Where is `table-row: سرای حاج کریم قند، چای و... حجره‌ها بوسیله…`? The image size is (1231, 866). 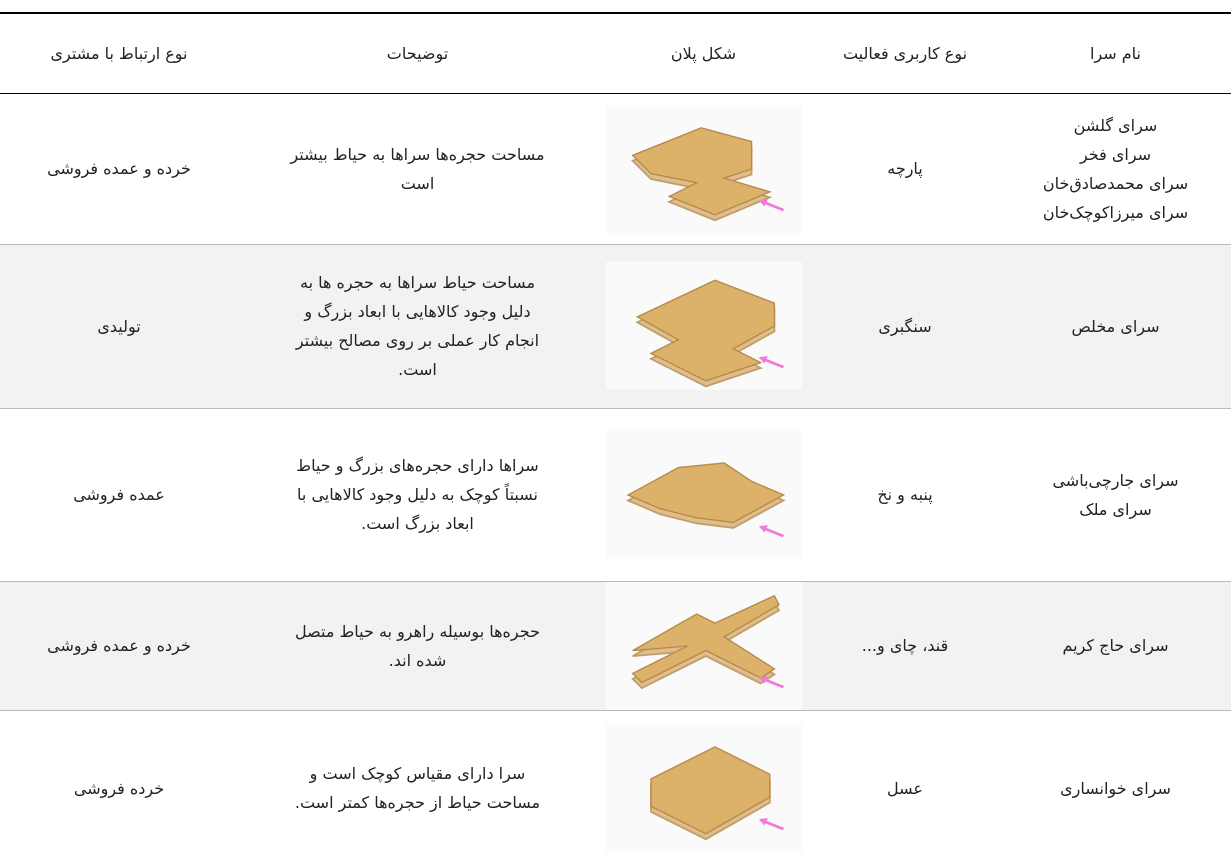
table-row: سرای حاج کریم قند، چای و... حجره‌ها بوسیله… is located at coordinates (615, 645).